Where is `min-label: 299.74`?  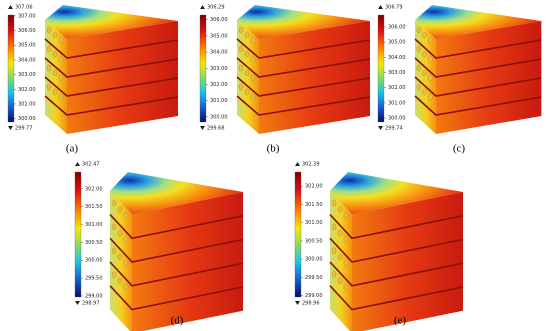 min-label: 299.74 is located at coordinates (394, 129).